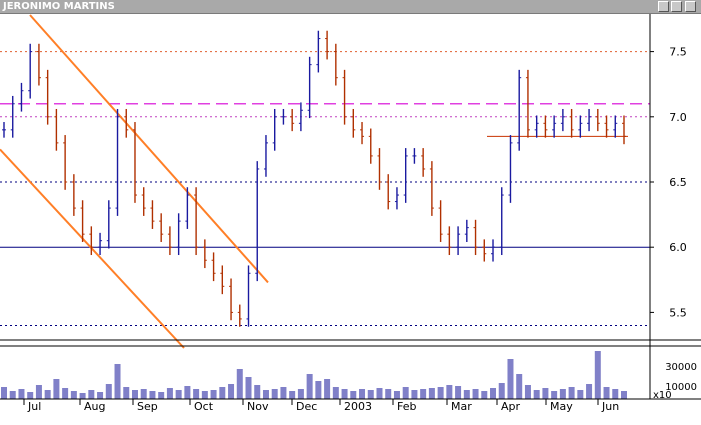  I want to click on maximize-button, so click(676, 6).